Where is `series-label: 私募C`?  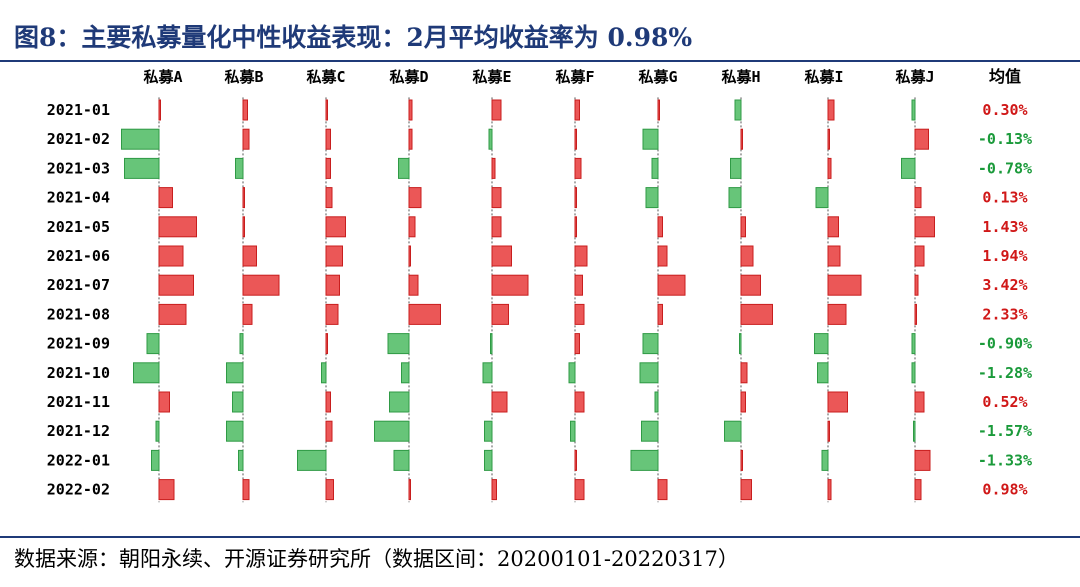
series-label: 私募C is located at coordinates (325, 77).